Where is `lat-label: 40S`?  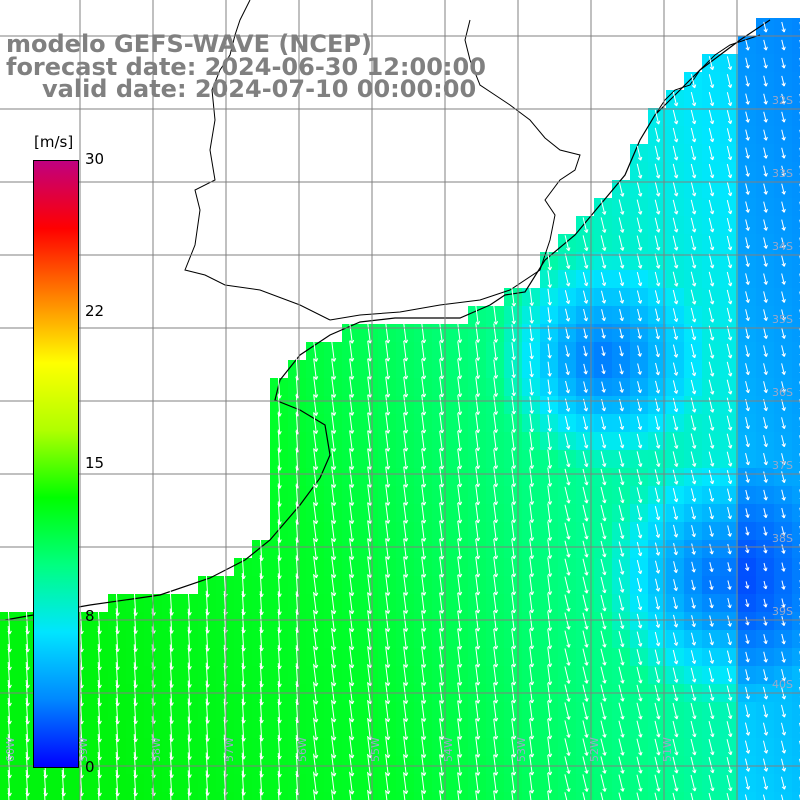 lat-label: 40S is located at coordinates (782, 684).